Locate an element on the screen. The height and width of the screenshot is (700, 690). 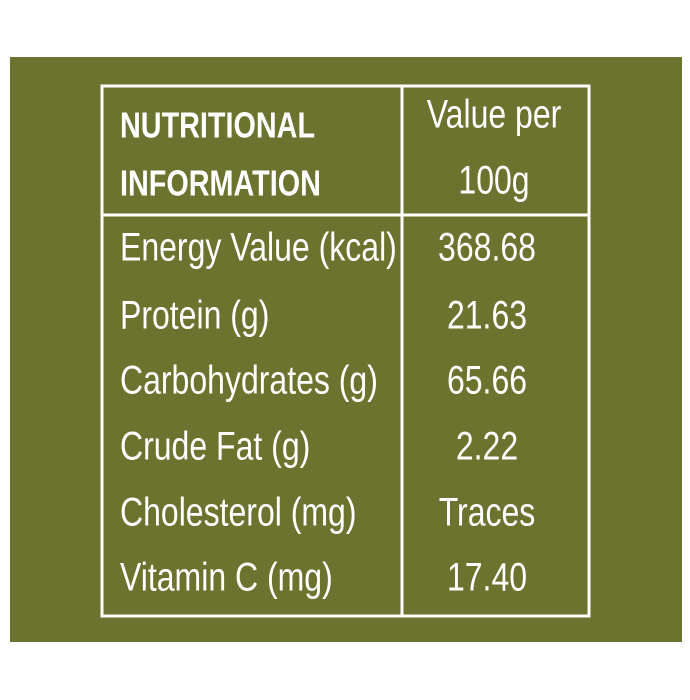
header-left: NUTRITIONAL is located at coordinates (217, 124).